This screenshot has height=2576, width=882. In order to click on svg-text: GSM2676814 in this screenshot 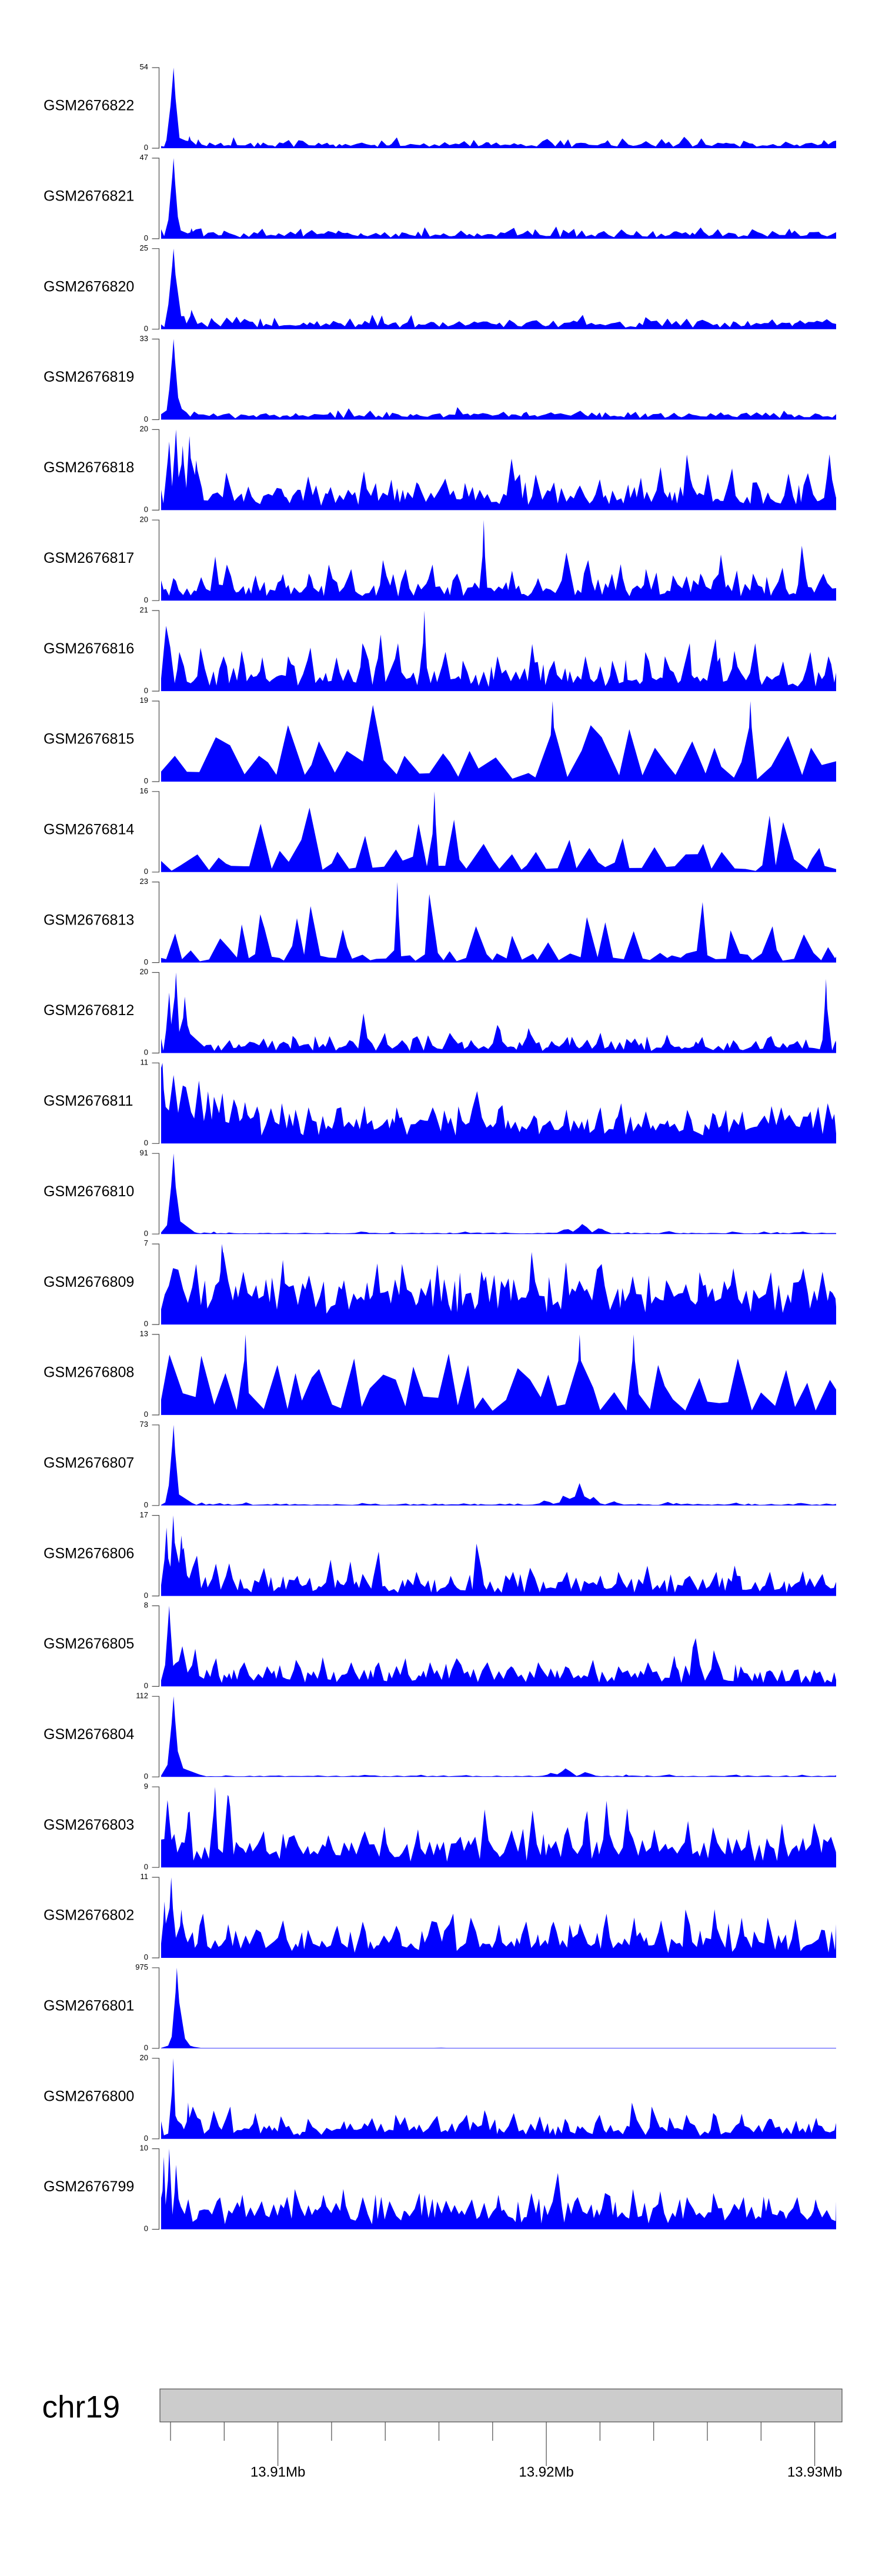, I will do `click(89, 830)`.